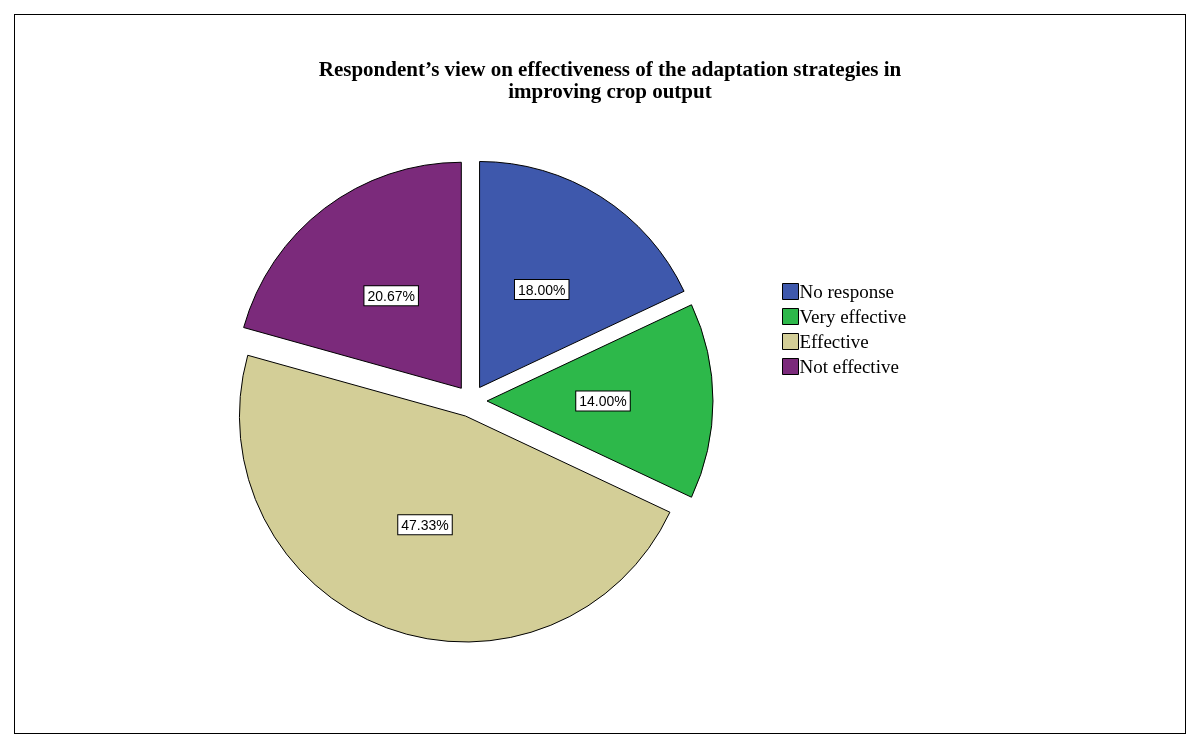  Describe the element at coordinates (849, 366) in the screenshot. I see `legend-label: Not effective` at that location.